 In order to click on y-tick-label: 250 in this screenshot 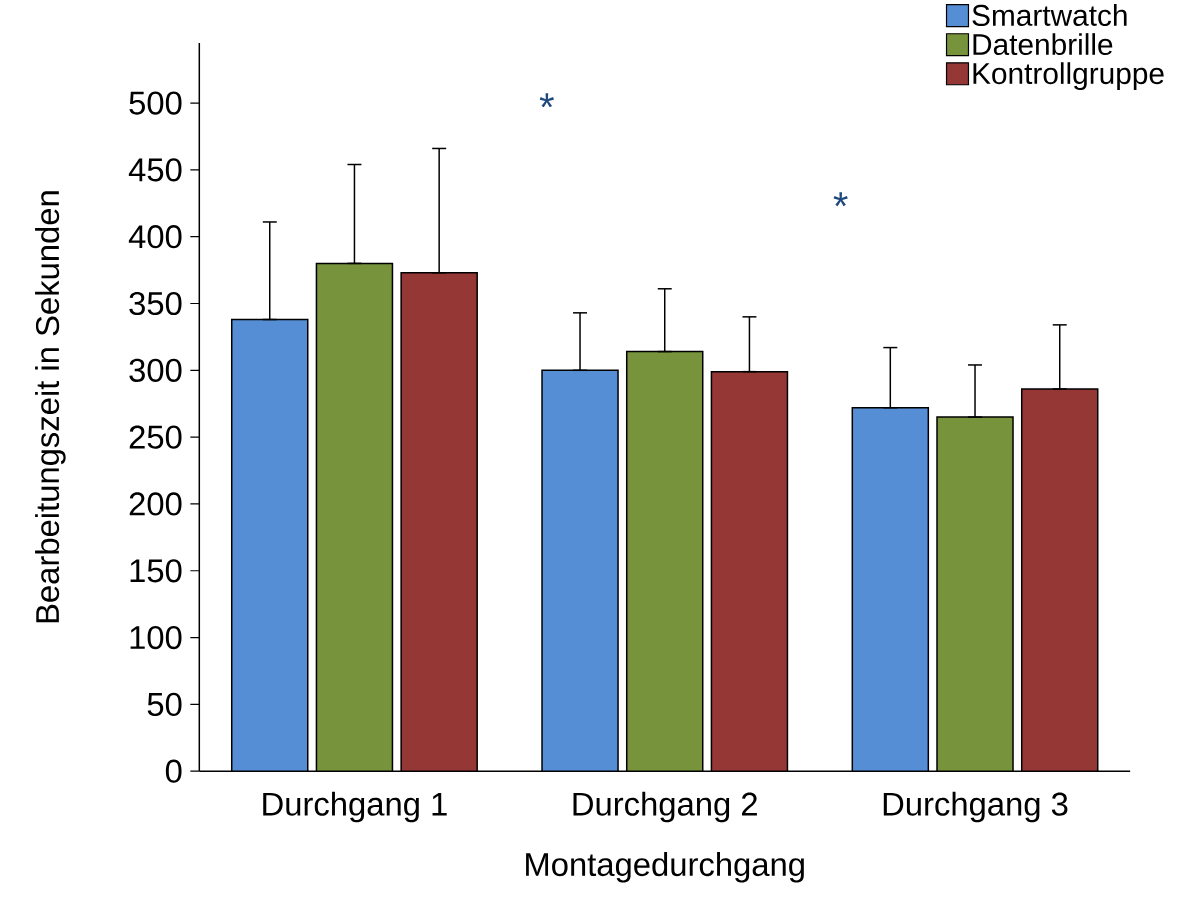, I will do `click(155, 437)`.